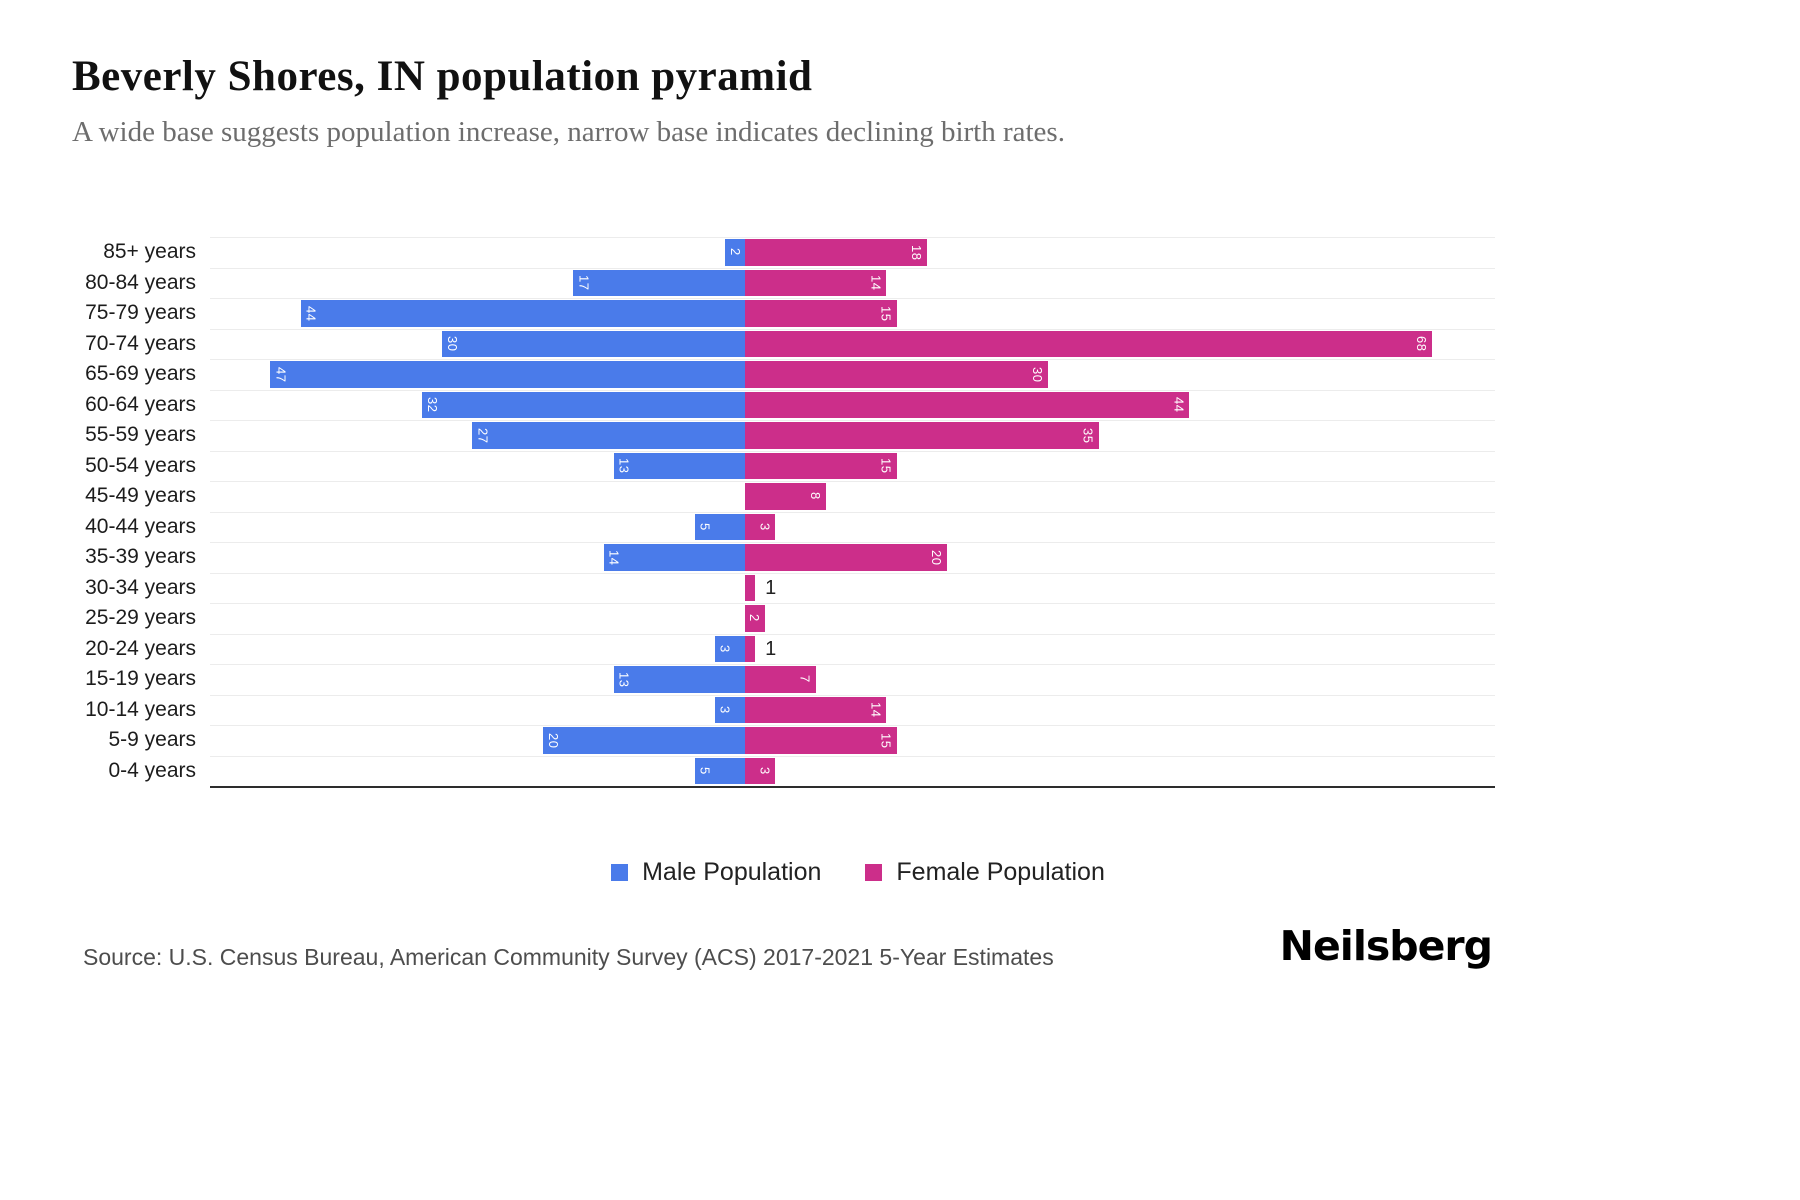 Image resolution: width=1800 pixels, height=1200 pixels. What do you see at coordinates (771, 648) in the screenshot?
I see `bar-value-label: 1` at bounding box center [771, 648].